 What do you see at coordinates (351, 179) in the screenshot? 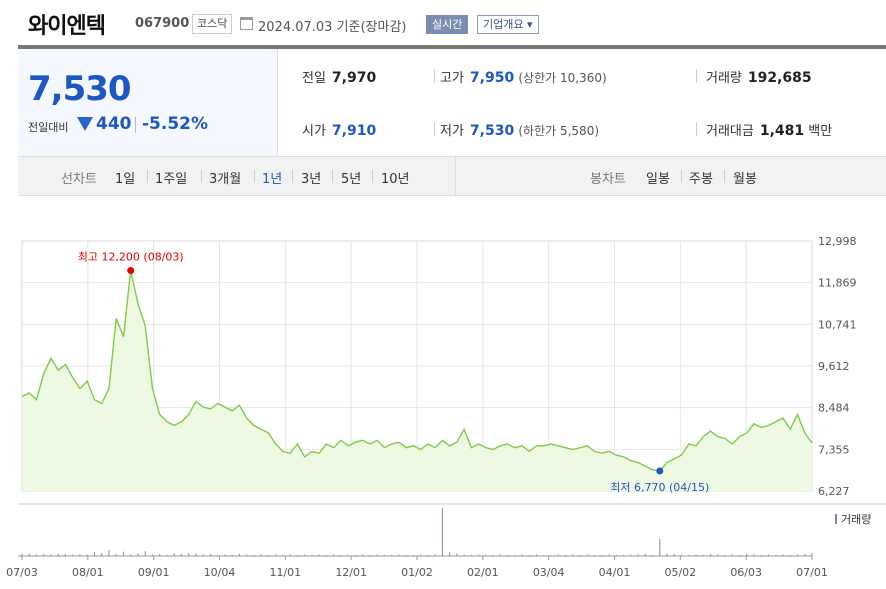
I see `tab-5y: 5년` at bounding box center [351, 179].